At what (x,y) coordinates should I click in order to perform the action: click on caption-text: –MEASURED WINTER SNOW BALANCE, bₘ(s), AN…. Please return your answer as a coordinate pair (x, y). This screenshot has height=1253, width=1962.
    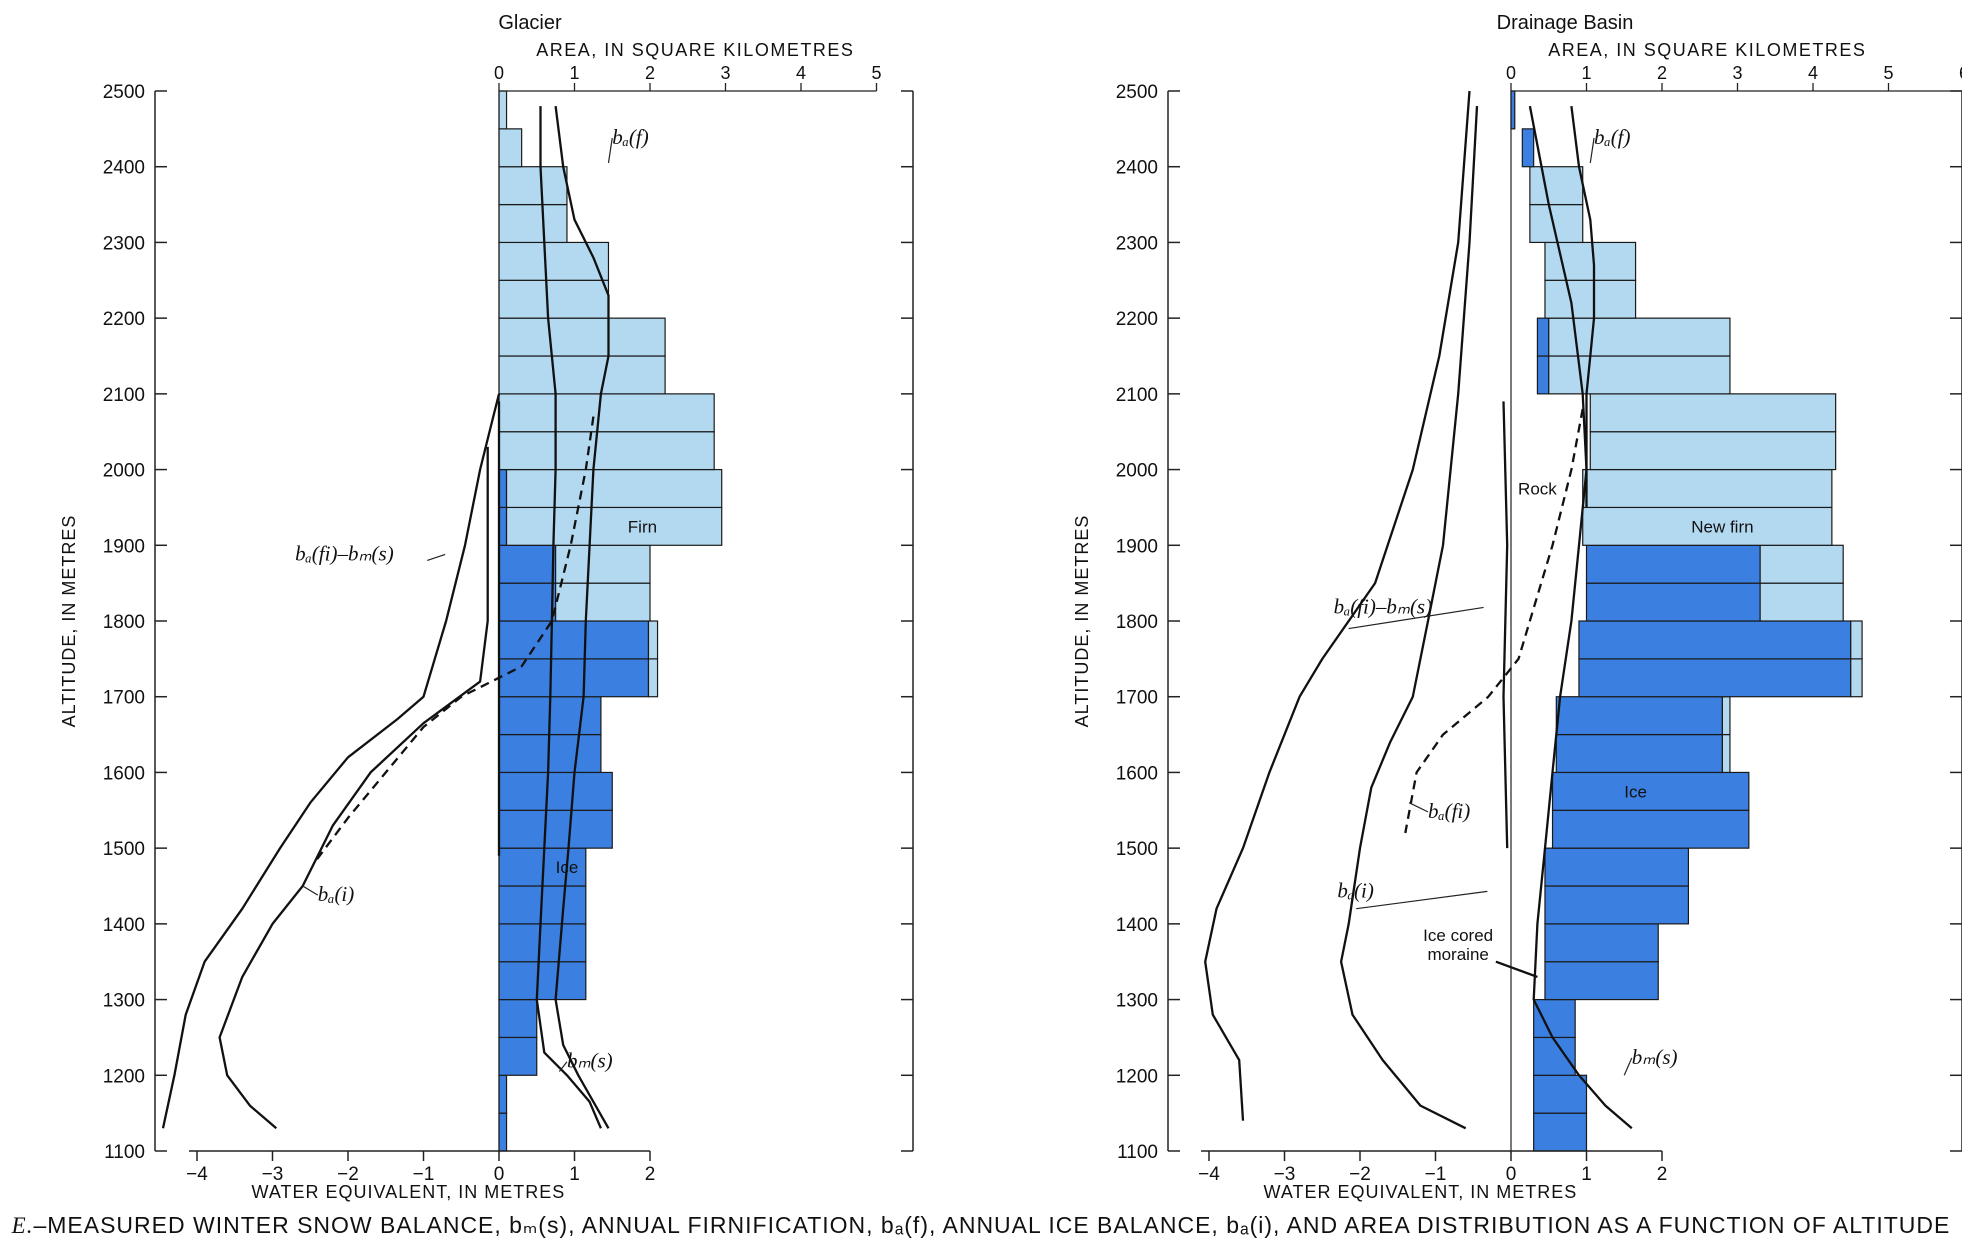
    Looking at the image, I should click on (992, 1225).